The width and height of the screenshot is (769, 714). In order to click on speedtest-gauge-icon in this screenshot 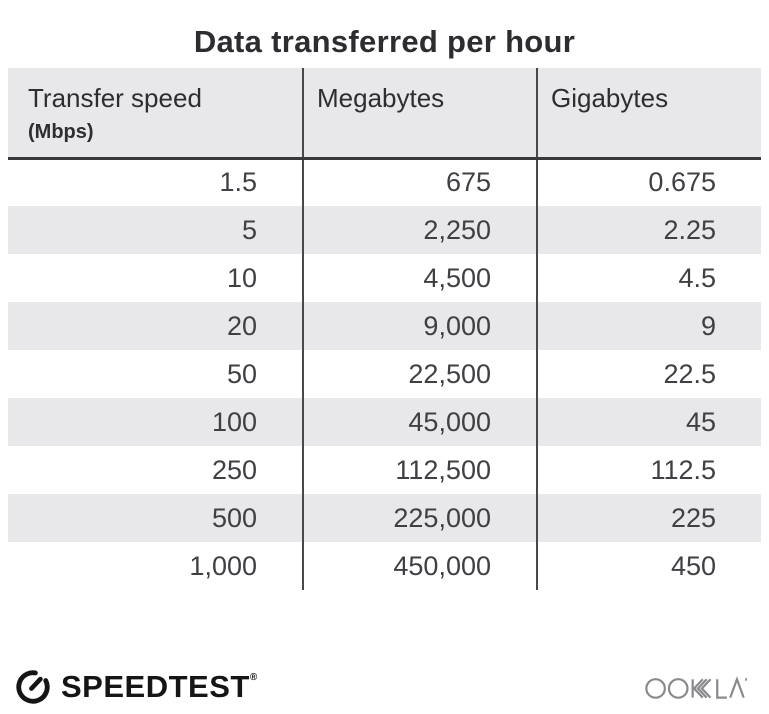, I will do `click(33, 687)`.